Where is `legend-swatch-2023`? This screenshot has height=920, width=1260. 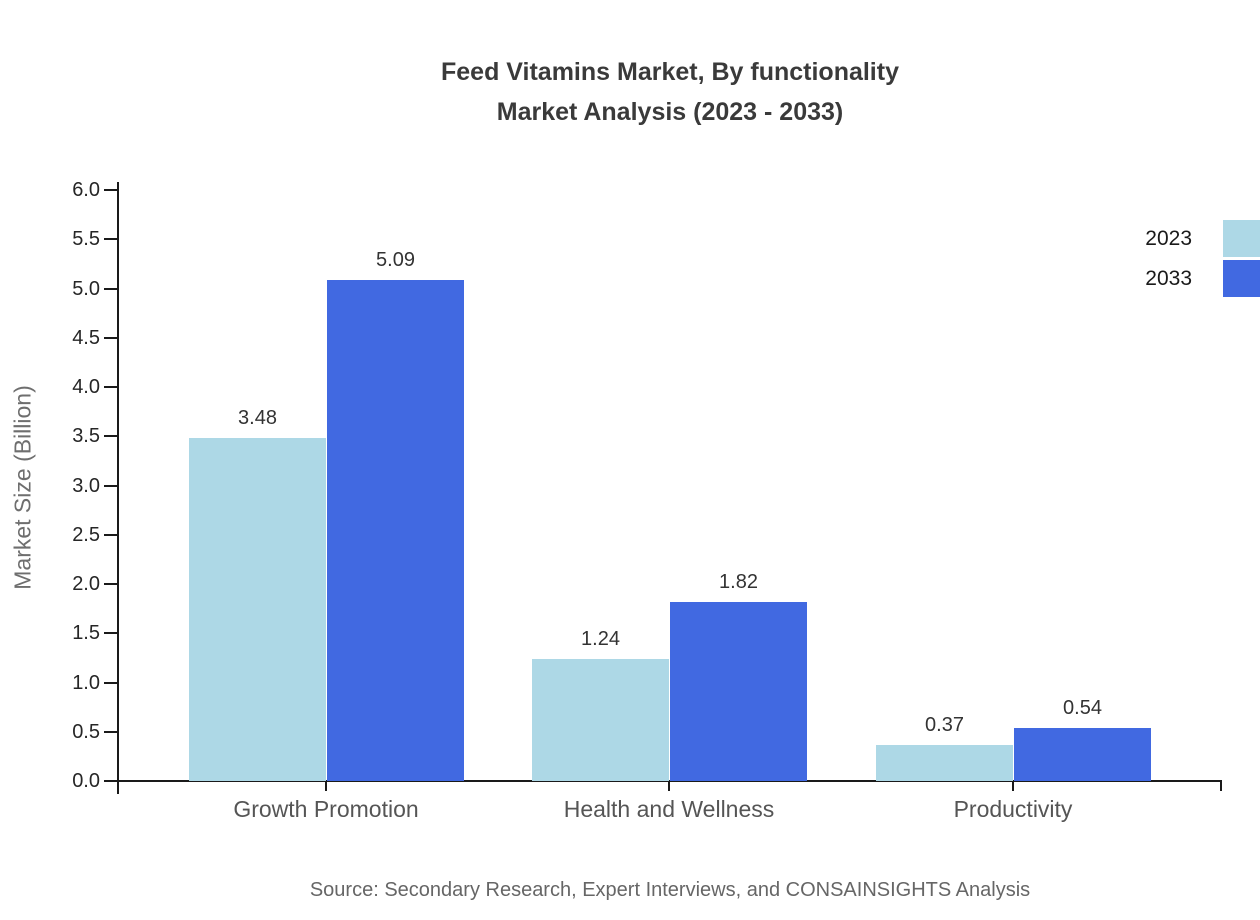
legend-swatch-2023 is located at coordinates (1241, 238).